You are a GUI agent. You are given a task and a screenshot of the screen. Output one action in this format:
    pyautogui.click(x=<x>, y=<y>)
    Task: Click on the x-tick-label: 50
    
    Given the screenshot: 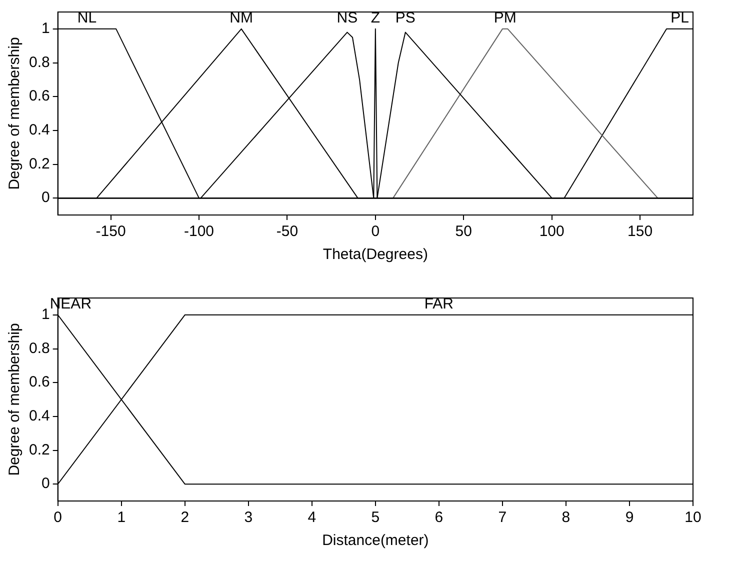 What is the action you would take?
    pyautogui.click(x=463, y=231)
    